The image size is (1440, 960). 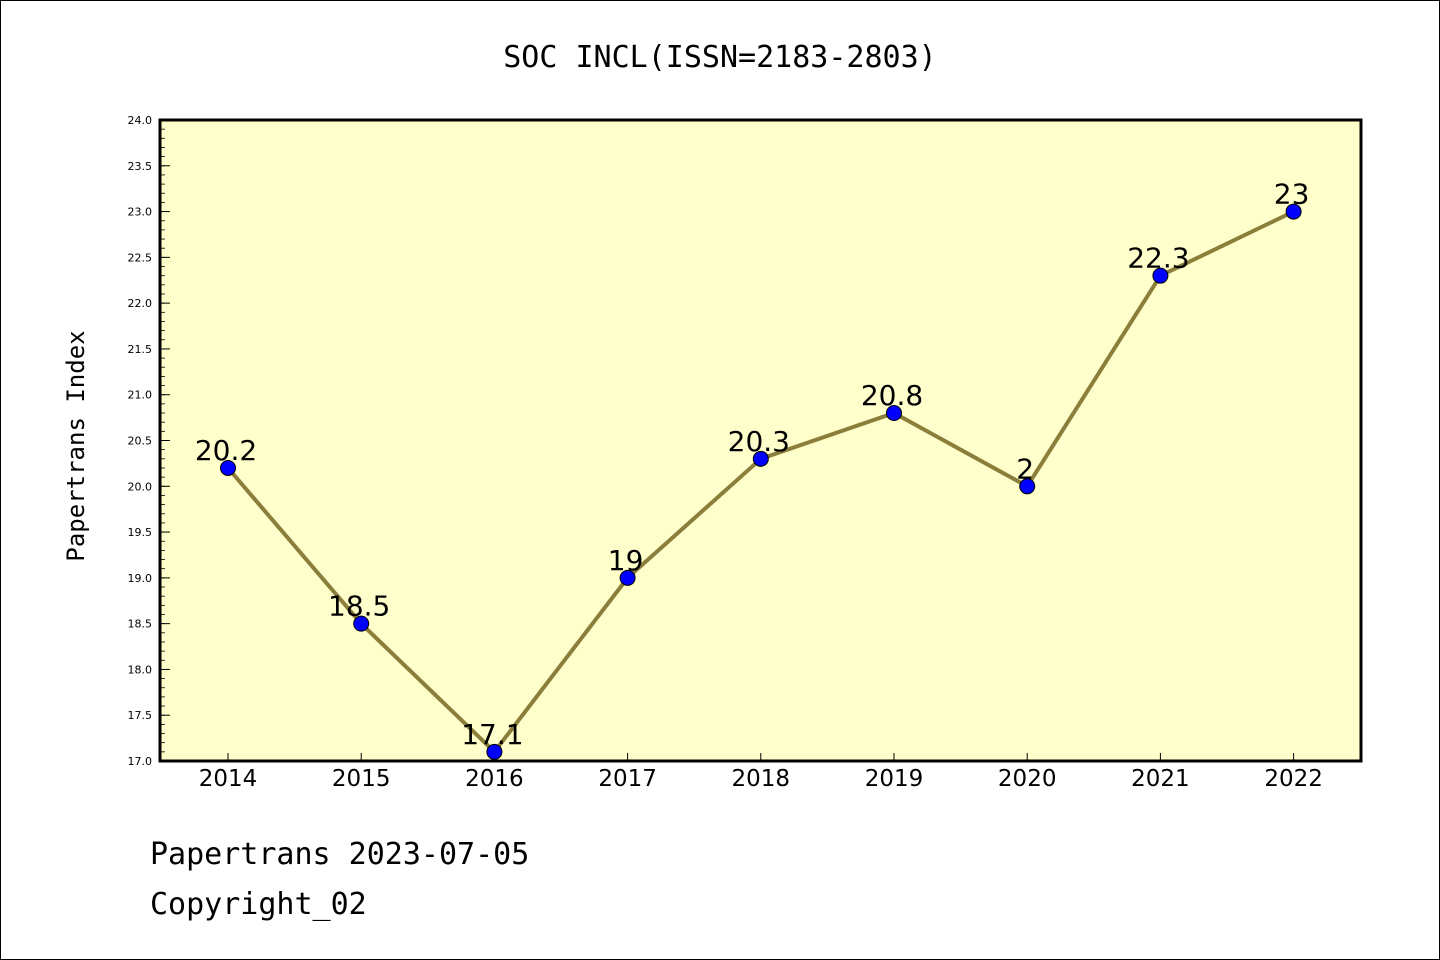 What do you see at coordinates (140, 120) in the screenshot?
I see `y-tick-label: 24.0` at bounding box center [140, 120].